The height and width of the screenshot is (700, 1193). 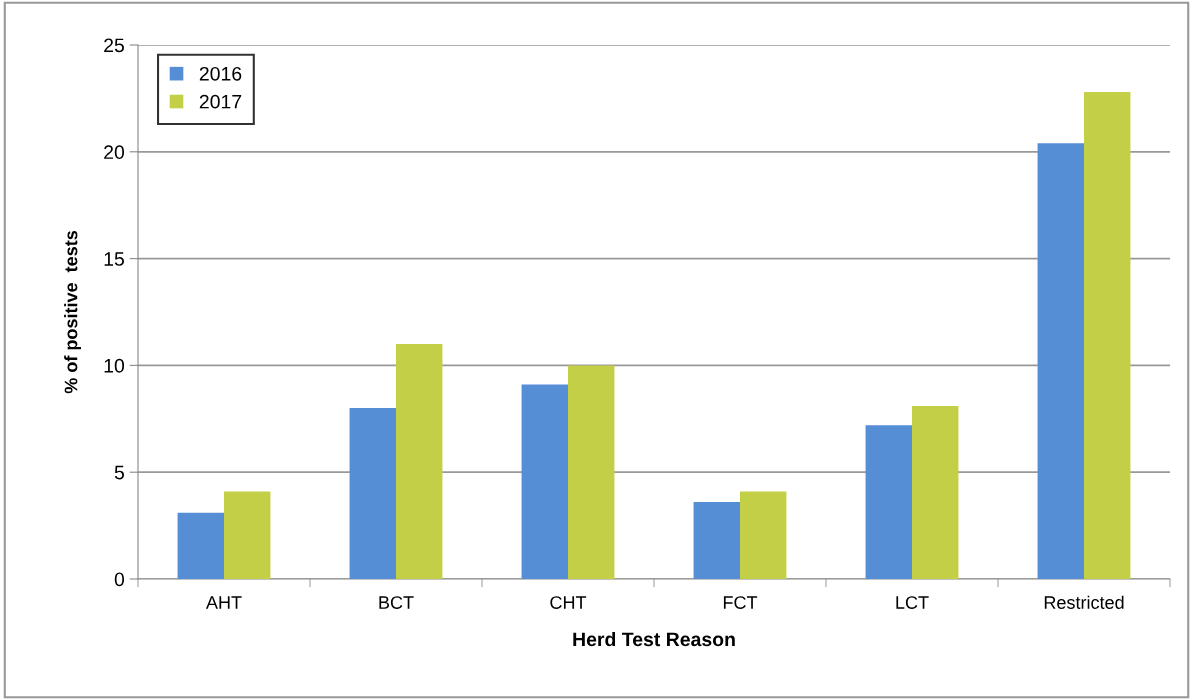 What do you see at coordinates (1084, 602) in the screenshot?
I see `x-tick-label: Restricted` at bounding box center [1084, 602].